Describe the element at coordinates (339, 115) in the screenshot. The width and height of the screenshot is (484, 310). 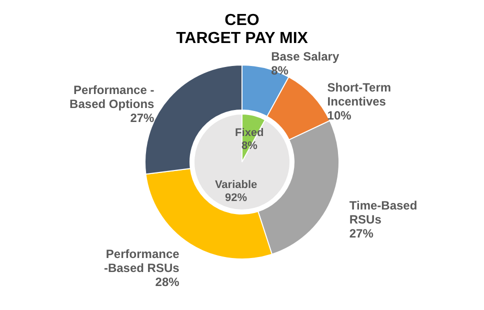
I see `data-label: 10%` at that location.